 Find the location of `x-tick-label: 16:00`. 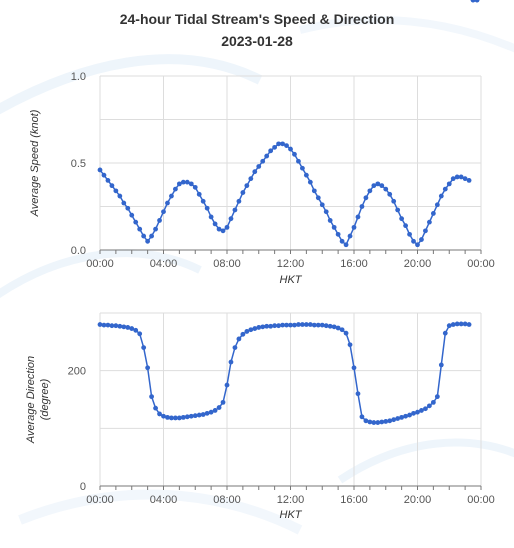

x-tick-label: 16:00 is located at coordinates (354, 500).